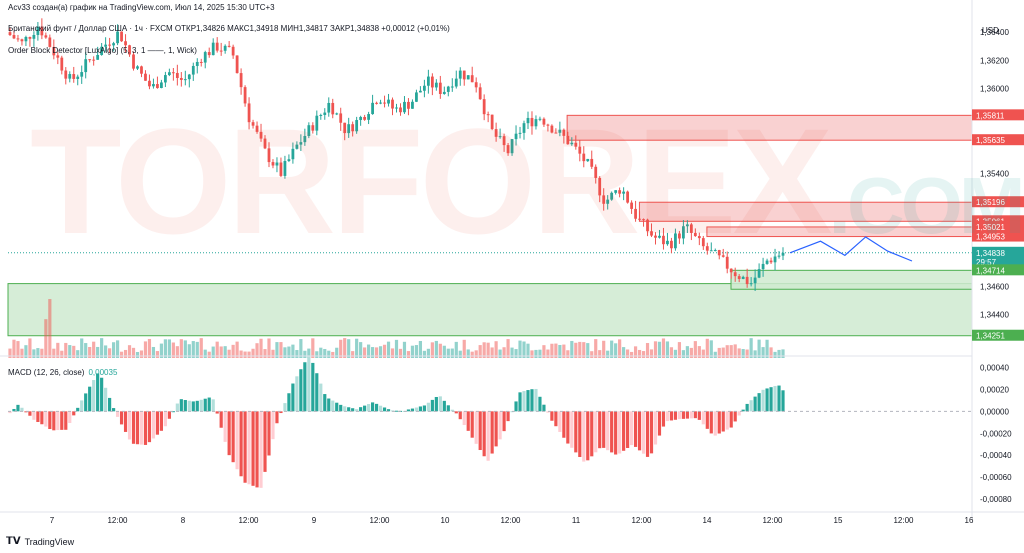 The image size is (1024, 553). Describe the element at coordinates (40, 541) in the screenshot. I see `tradingview-logo: 𝗧𝗩 TradingView` at that location.